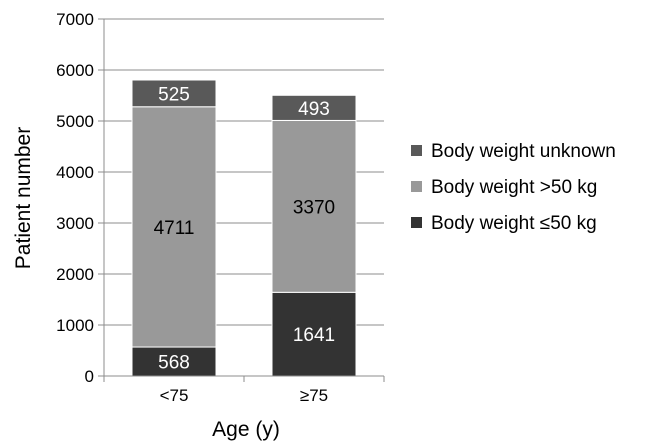 The height and width of the screenshot is (445, 652). I want to click on y-tick-label: 5000, so click(75, 121).